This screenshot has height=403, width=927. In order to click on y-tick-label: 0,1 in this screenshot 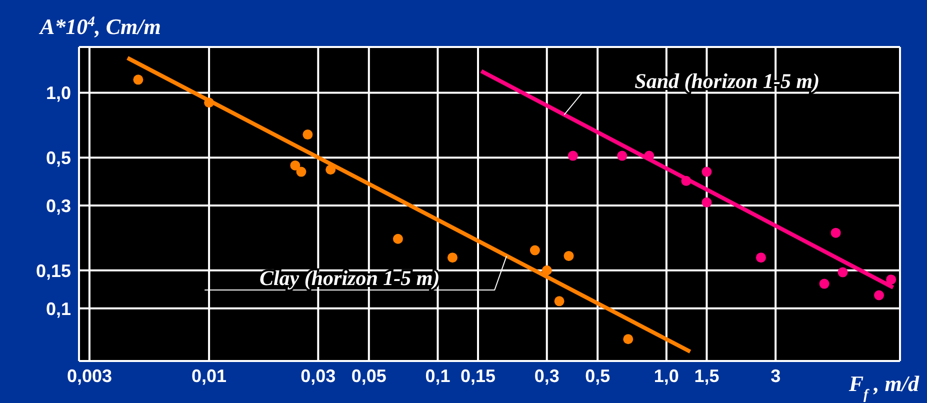, I will do `click(58, 308)`.